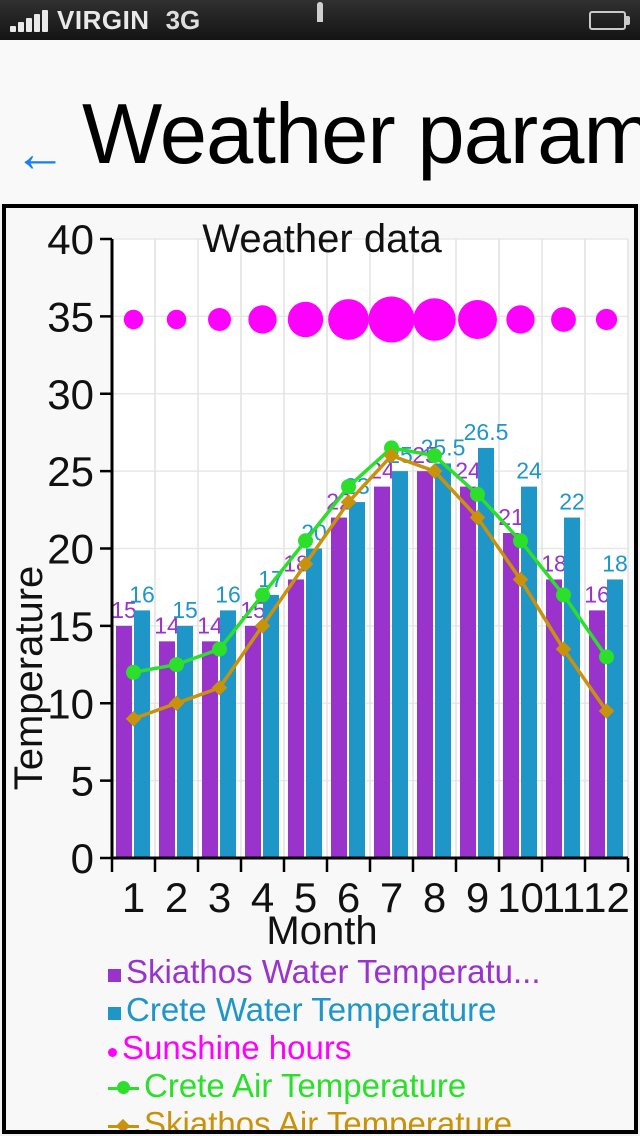 This screenshot has height=1136, width=640. What do you see at coordinates (114, 975) in the screenshot?
I see `square-marker-icon` at bounding box center [114, 975].